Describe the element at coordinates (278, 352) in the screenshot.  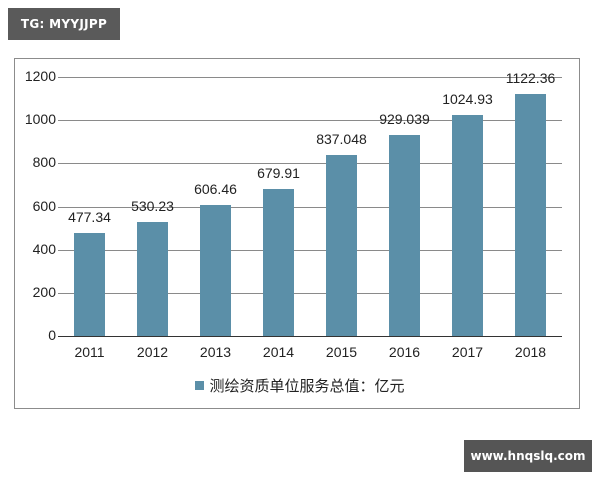
I see `x-tick-label: 2014` at that location.